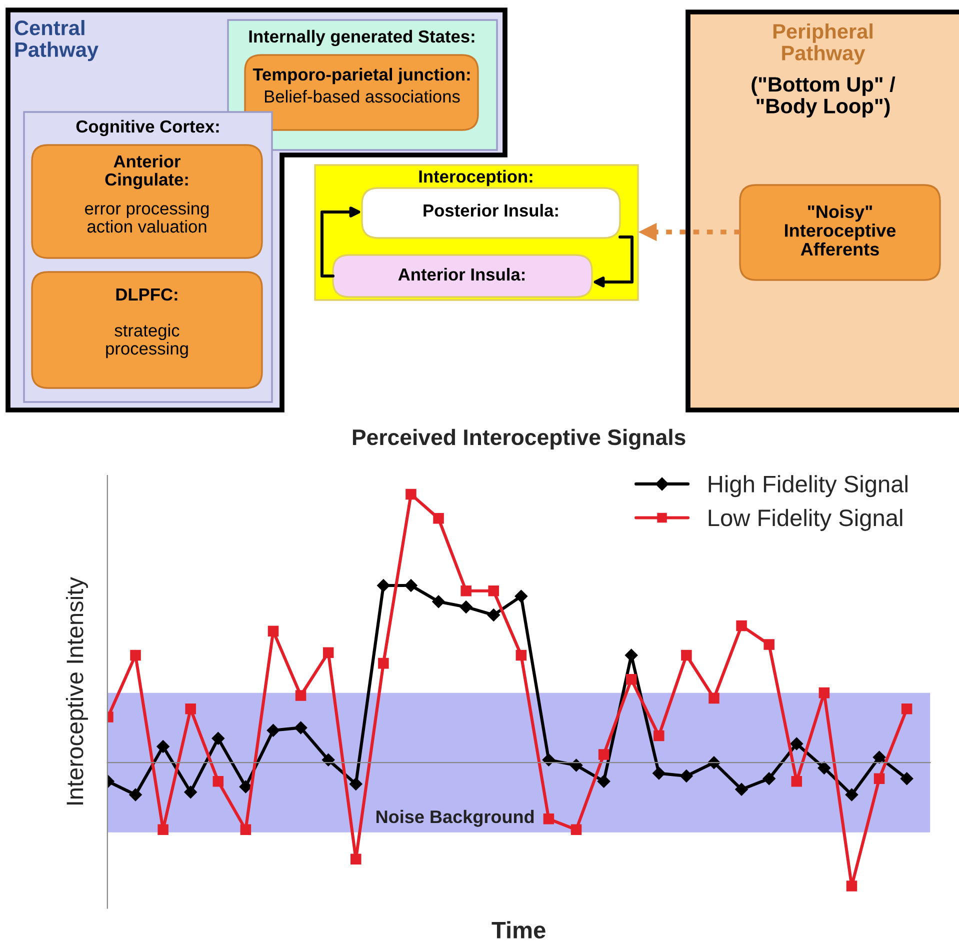  What do you see at coordinates (824, 97) in the screenshot?
I see `text: ("Bottom Up" / "Body Loop")` at bounding box center [824, 97].